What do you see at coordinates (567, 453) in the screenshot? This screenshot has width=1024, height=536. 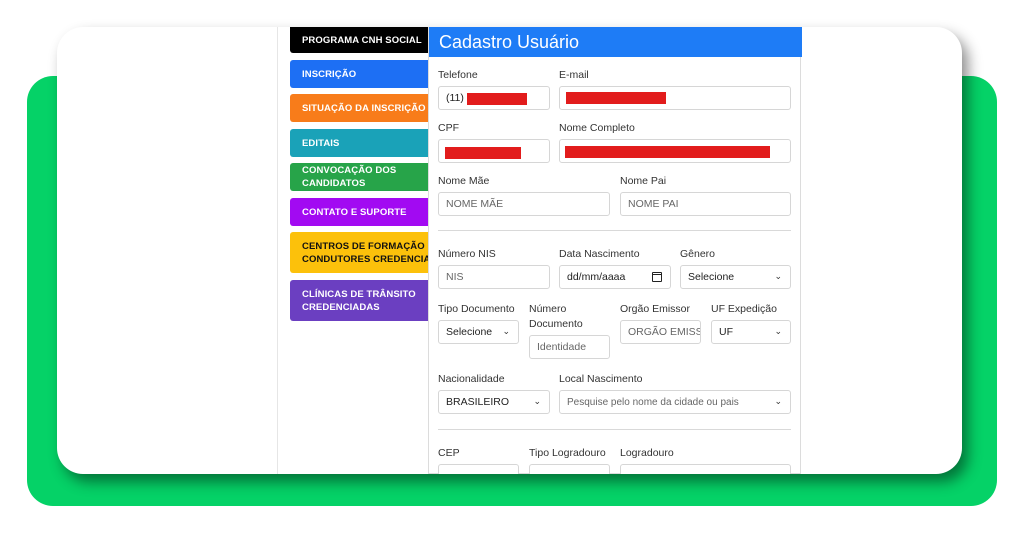 I see `tipo-logradouro-label: Tipo Logradouro` at bounding box center [567, 453].